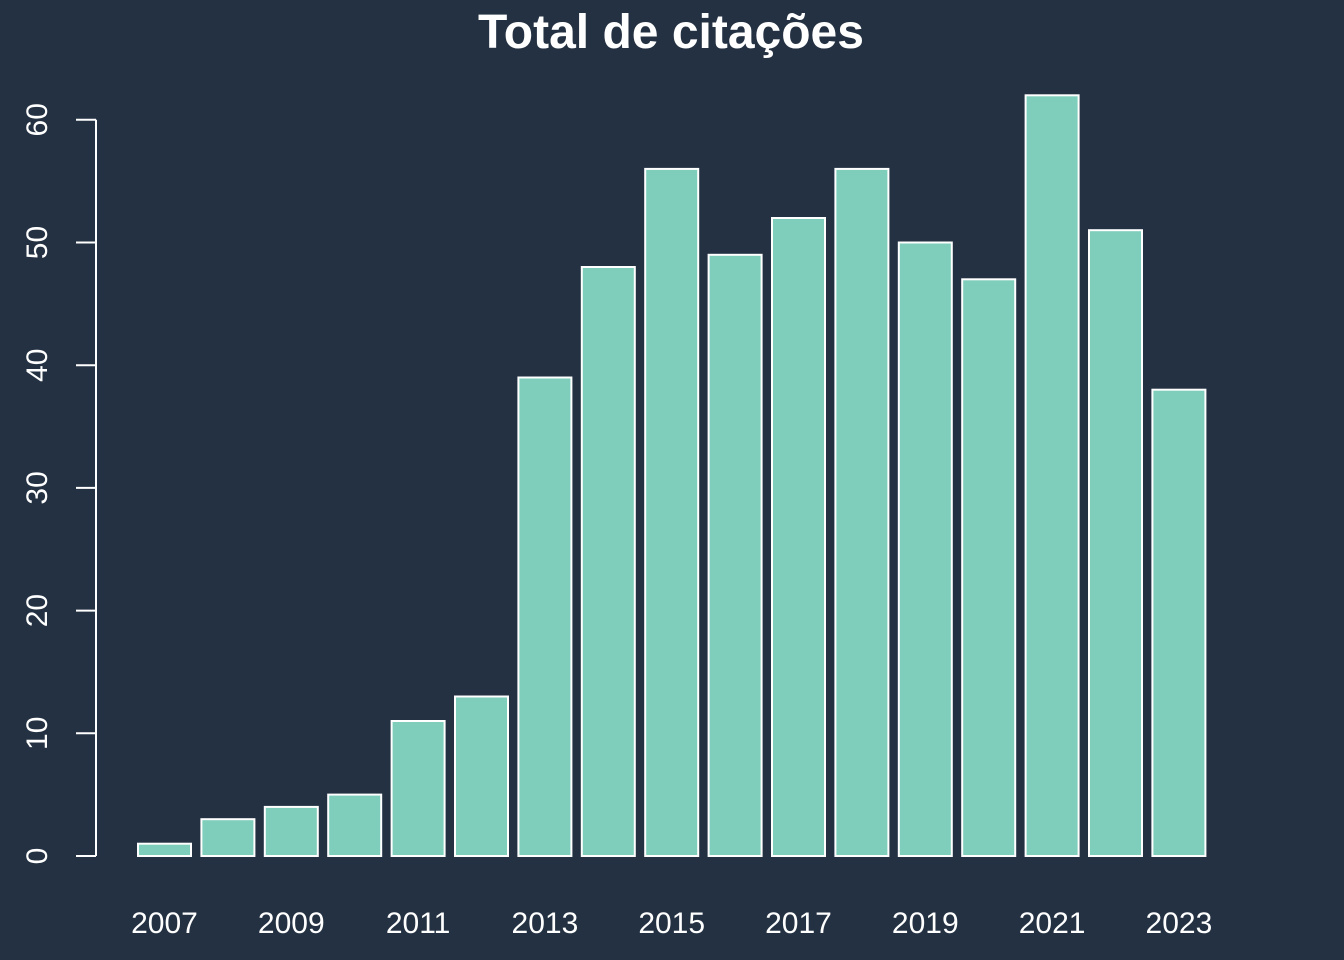  Describe the element at coordinates (37, 119) in the screenshot. I see `y-tick-label: 60` at that location.